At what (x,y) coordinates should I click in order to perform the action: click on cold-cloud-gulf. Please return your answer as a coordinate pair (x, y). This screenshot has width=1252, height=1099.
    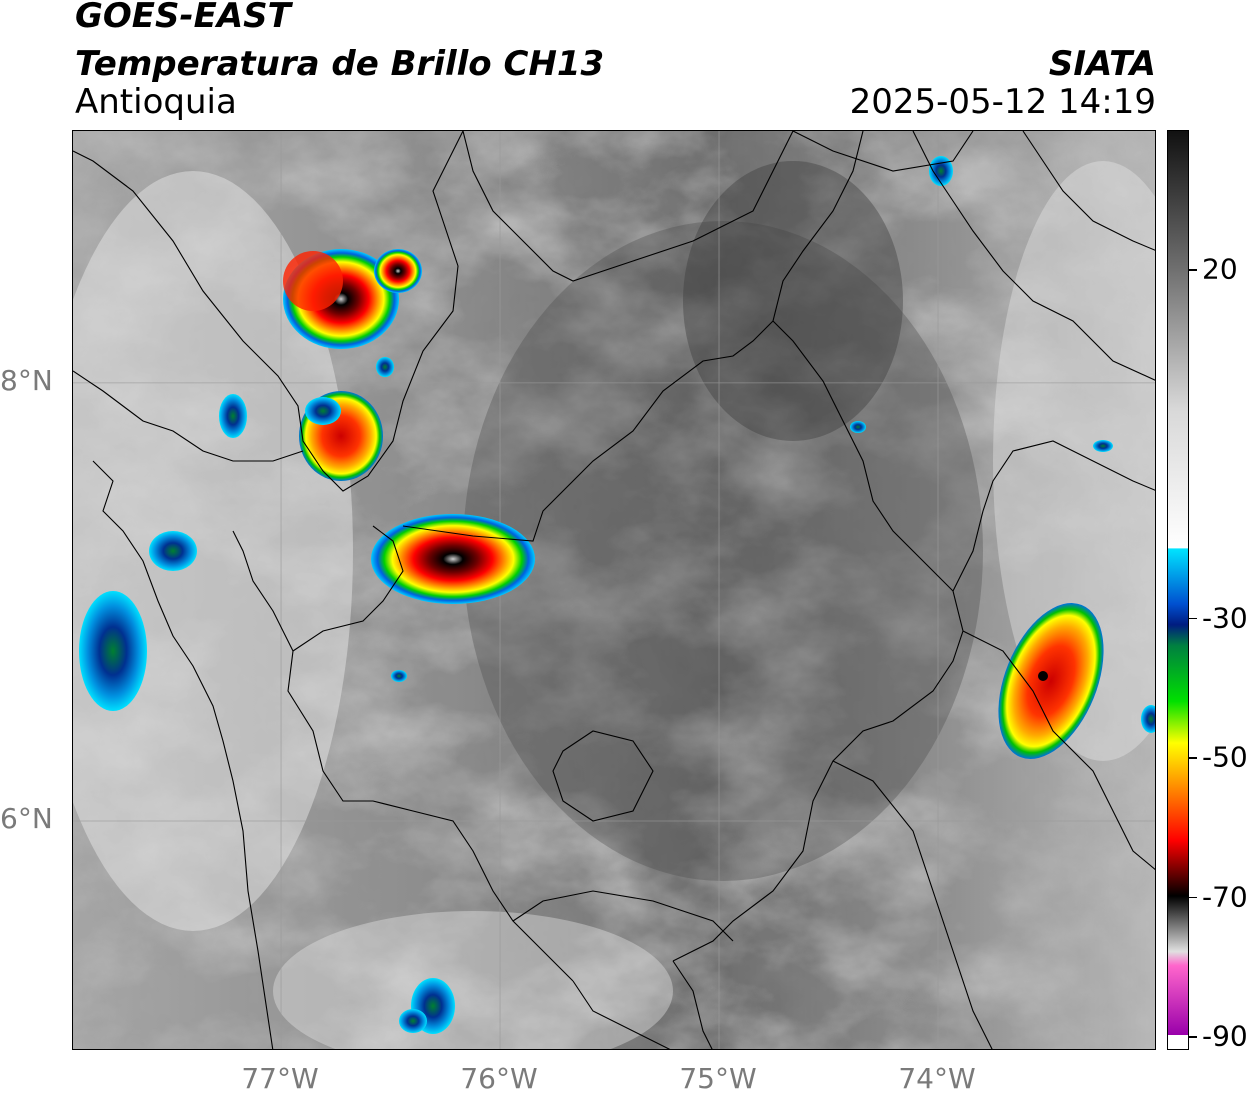
    Looking at the image, I should click on (233, 416).